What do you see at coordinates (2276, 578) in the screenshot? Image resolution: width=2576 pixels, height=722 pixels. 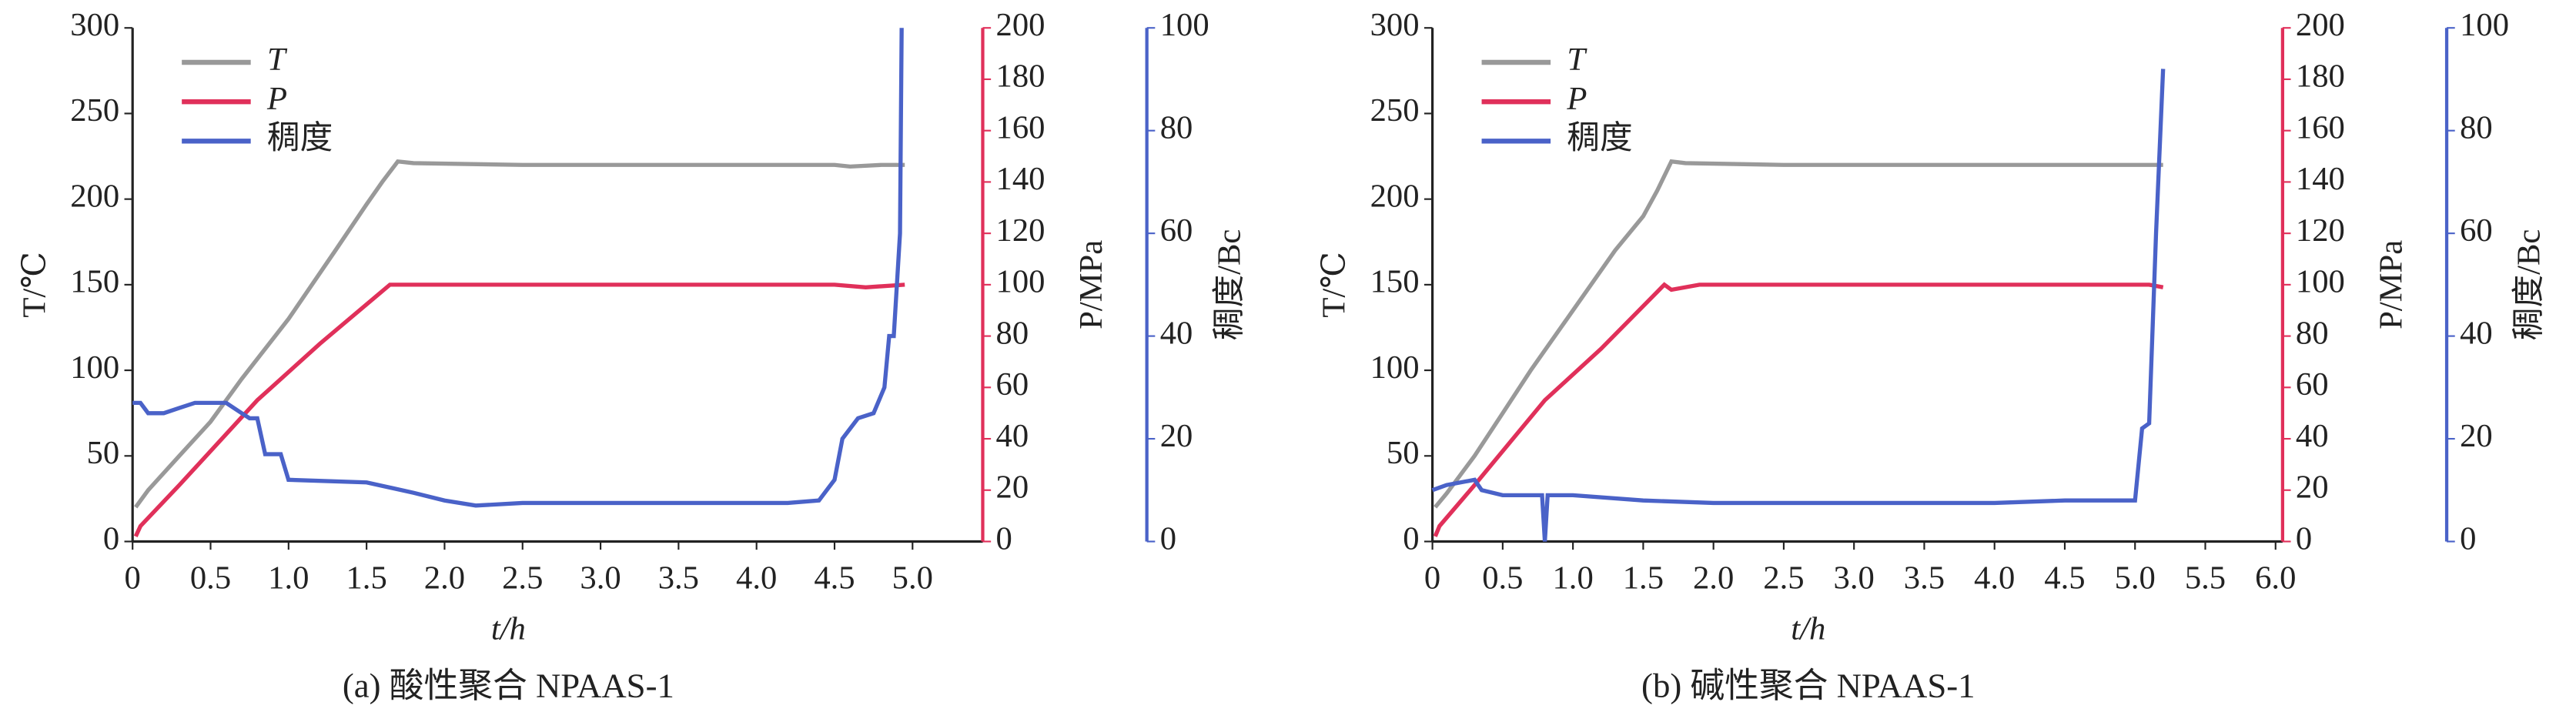 I see `x-tick-label: 6.0` at bounding box center [2276, 578].